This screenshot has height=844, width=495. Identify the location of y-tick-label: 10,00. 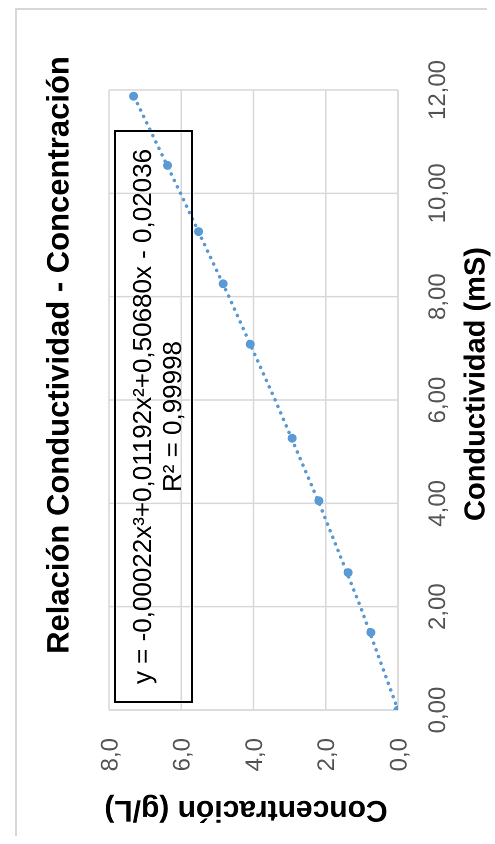
(437, 193).